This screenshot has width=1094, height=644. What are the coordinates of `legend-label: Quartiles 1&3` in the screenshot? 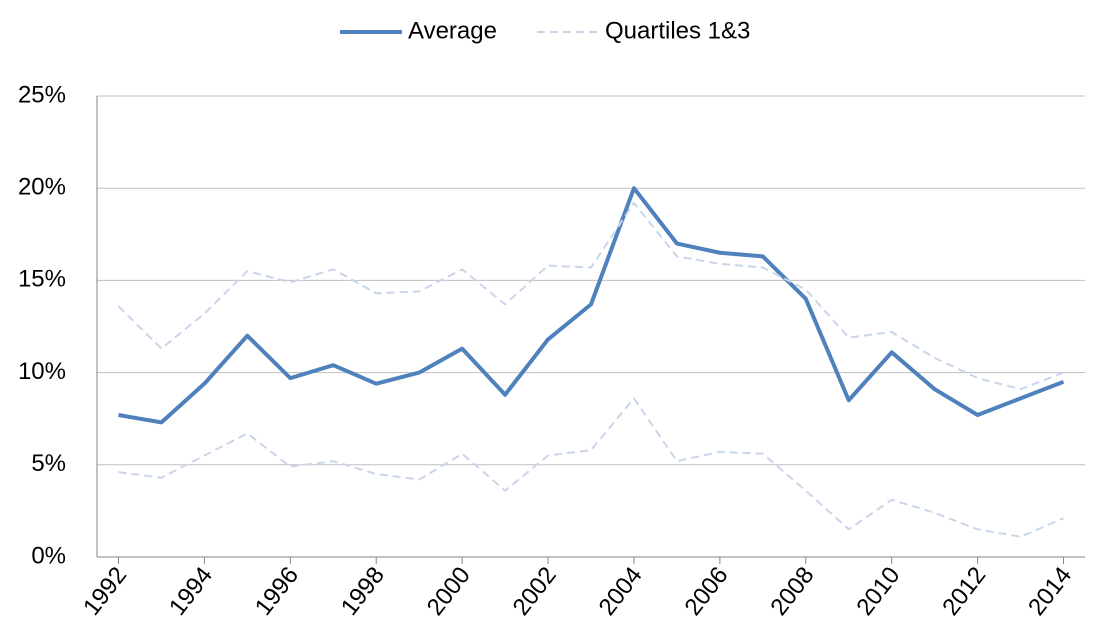 It's located at (677, 30).